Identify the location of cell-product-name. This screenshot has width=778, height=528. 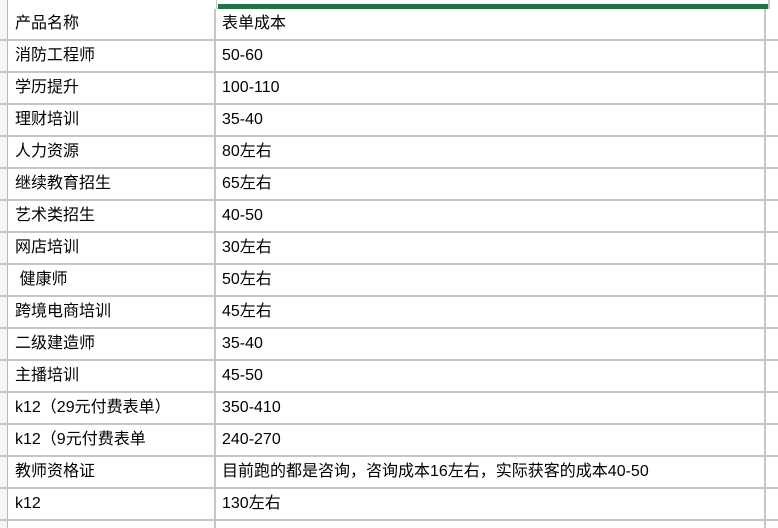
(112, 524).